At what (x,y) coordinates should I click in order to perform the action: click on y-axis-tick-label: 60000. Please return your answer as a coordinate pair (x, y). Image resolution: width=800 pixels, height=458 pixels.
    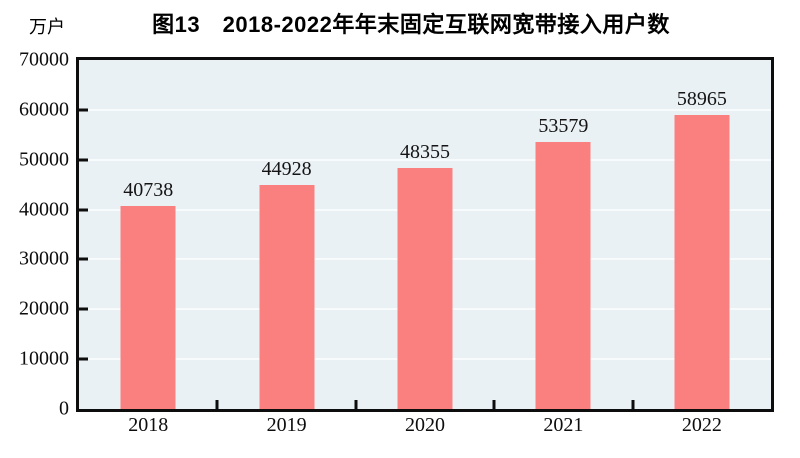
    Looking at the image, I should click on (44, 109).